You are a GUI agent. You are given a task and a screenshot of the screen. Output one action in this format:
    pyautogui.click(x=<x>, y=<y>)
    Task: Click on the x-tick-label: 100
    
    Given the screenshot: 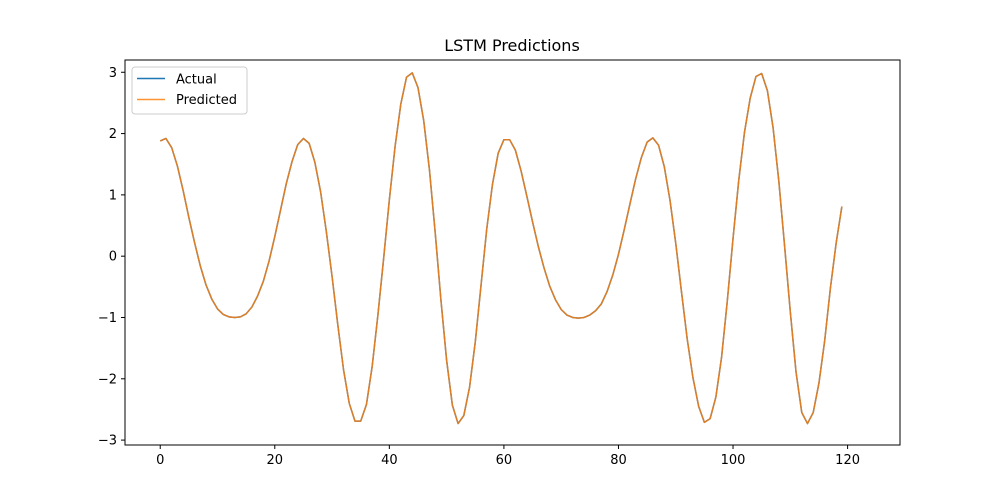 What is the action you would take?
    pyautogui.click(x=733, y=460)
    